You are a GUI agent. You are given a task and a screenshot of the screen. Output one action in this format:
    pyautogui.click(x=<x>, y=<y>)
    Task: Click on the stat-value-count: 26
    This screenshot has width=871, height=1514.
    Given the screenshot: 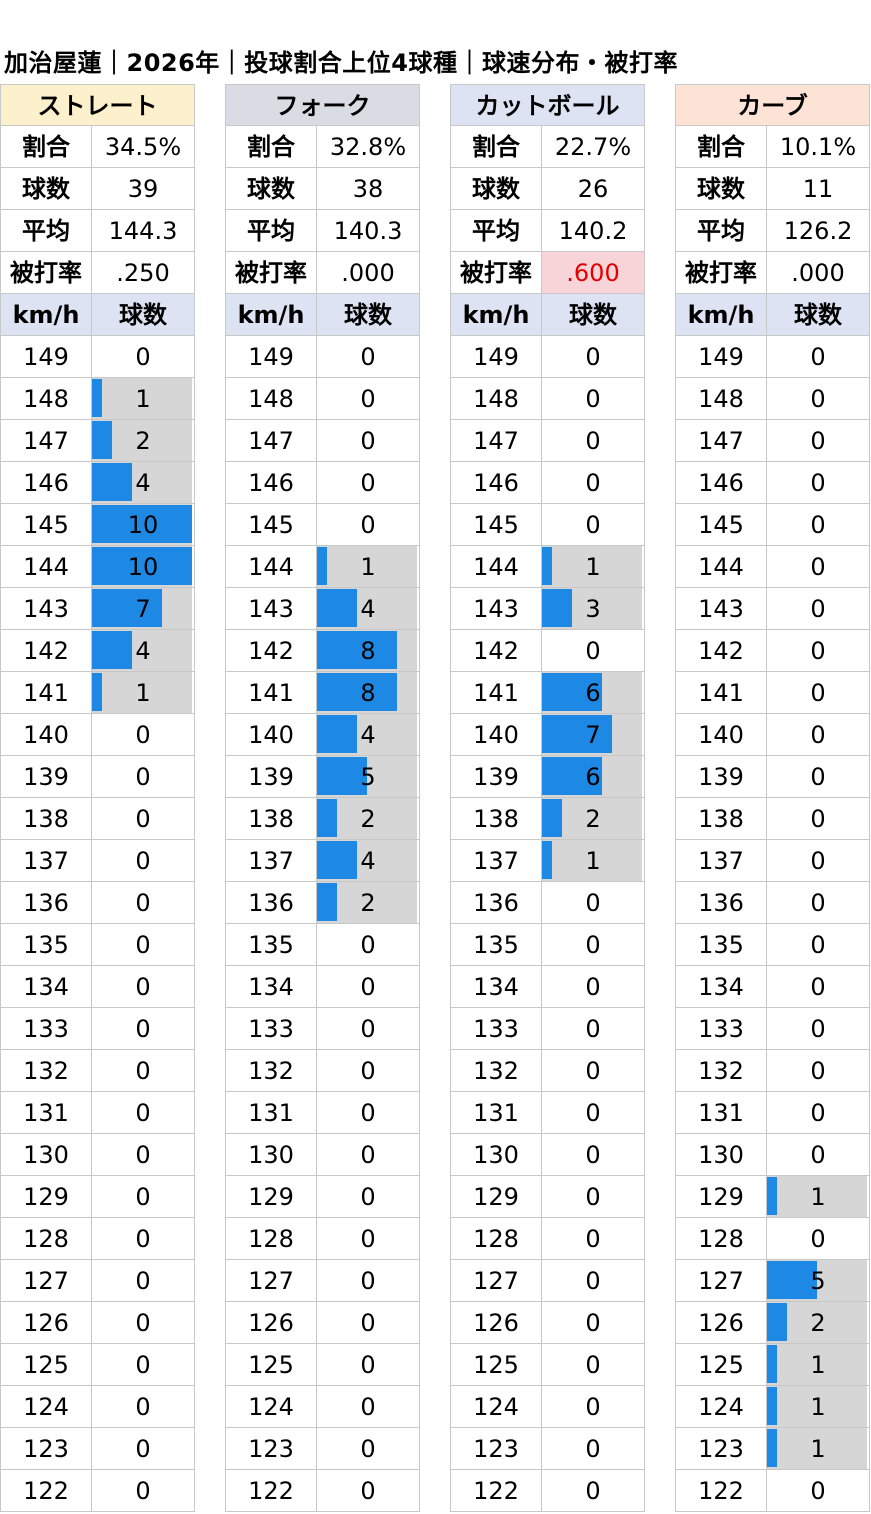 What is the action you would take?
    pyautogui.click(x=593, y=189)
    